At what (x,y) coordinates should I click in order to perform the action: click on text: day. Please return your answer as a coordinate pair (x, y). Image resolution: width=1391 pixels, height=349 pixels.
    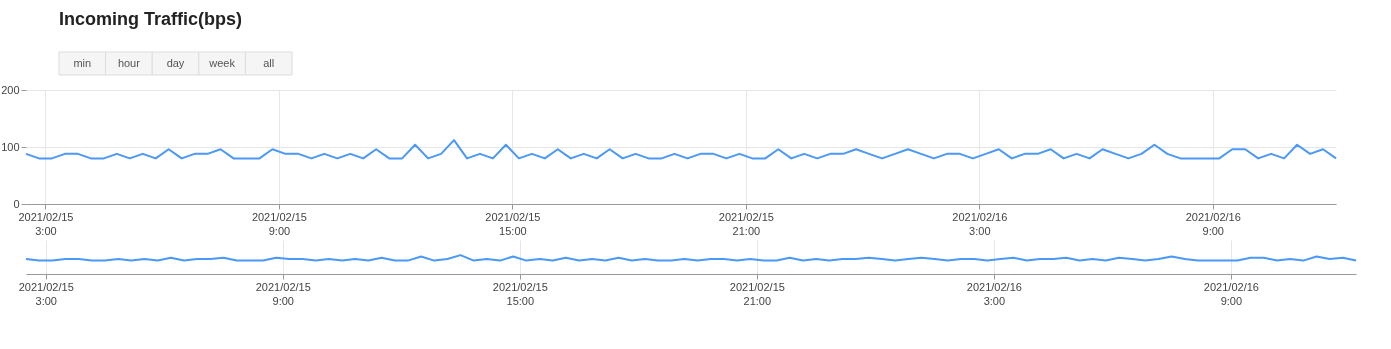
    Looking at the image, I should click on (175, 62).